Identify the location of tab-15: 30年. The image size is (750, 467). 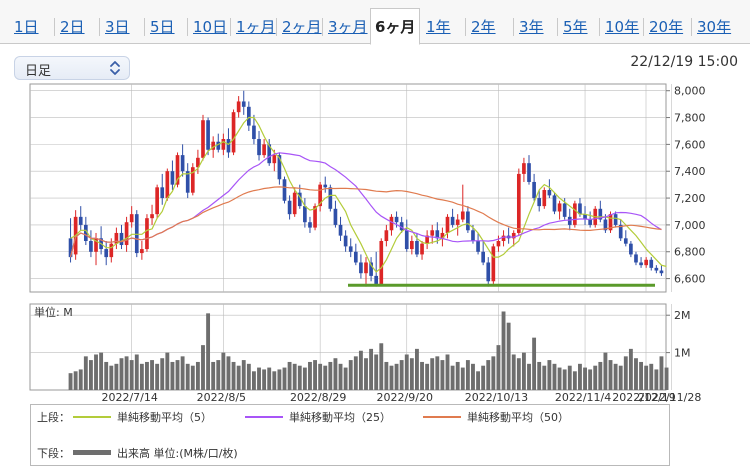
(714, 27).